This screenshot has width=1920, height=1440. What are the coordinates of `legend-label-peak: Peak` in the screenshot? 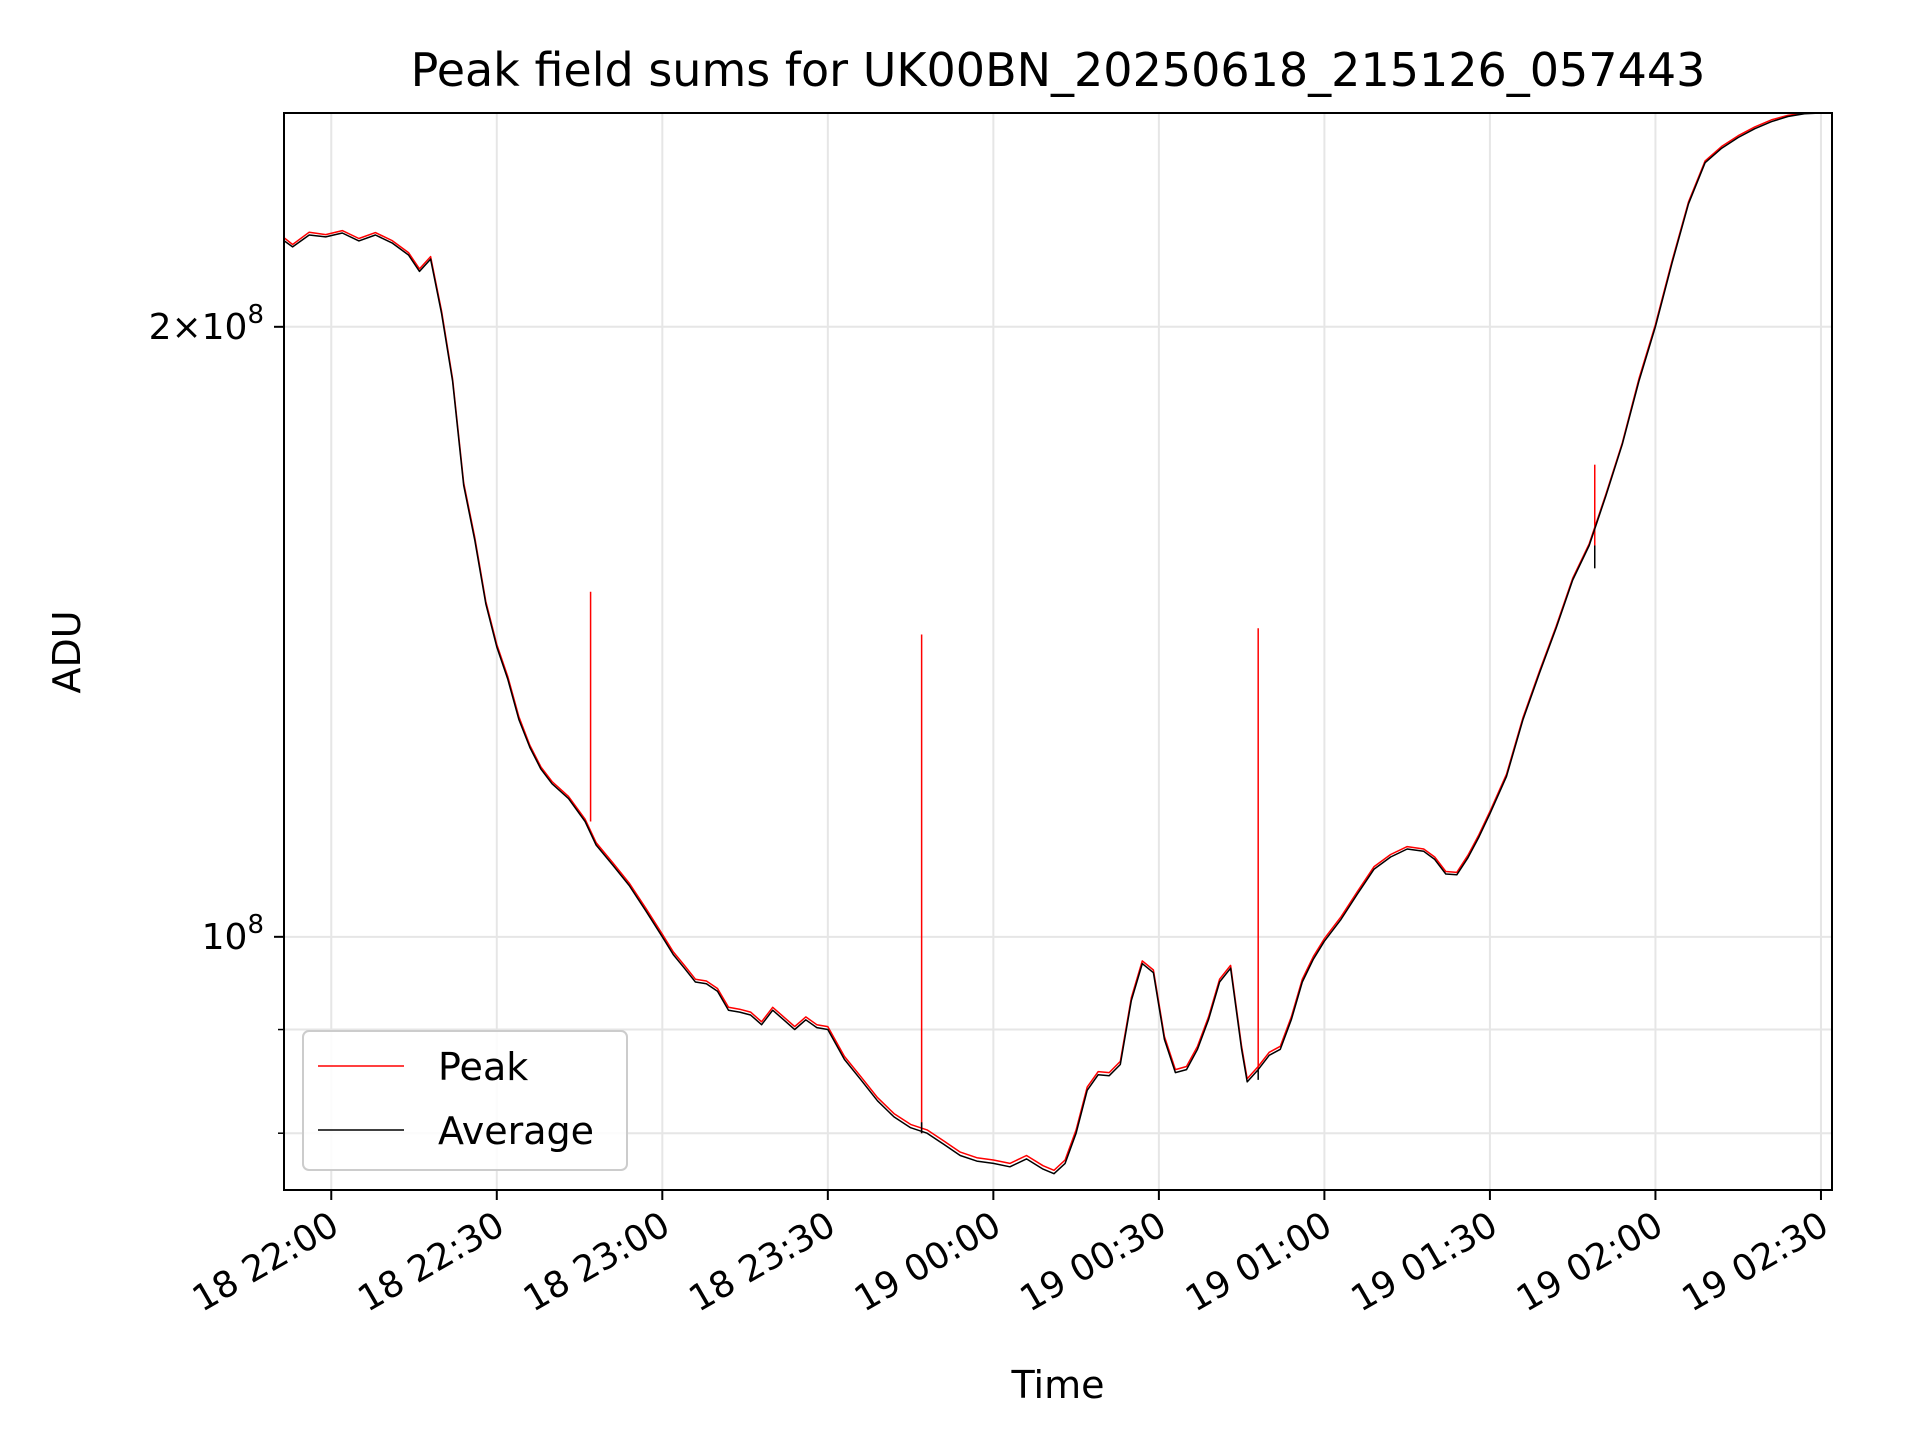 It's located at (483, 1067).